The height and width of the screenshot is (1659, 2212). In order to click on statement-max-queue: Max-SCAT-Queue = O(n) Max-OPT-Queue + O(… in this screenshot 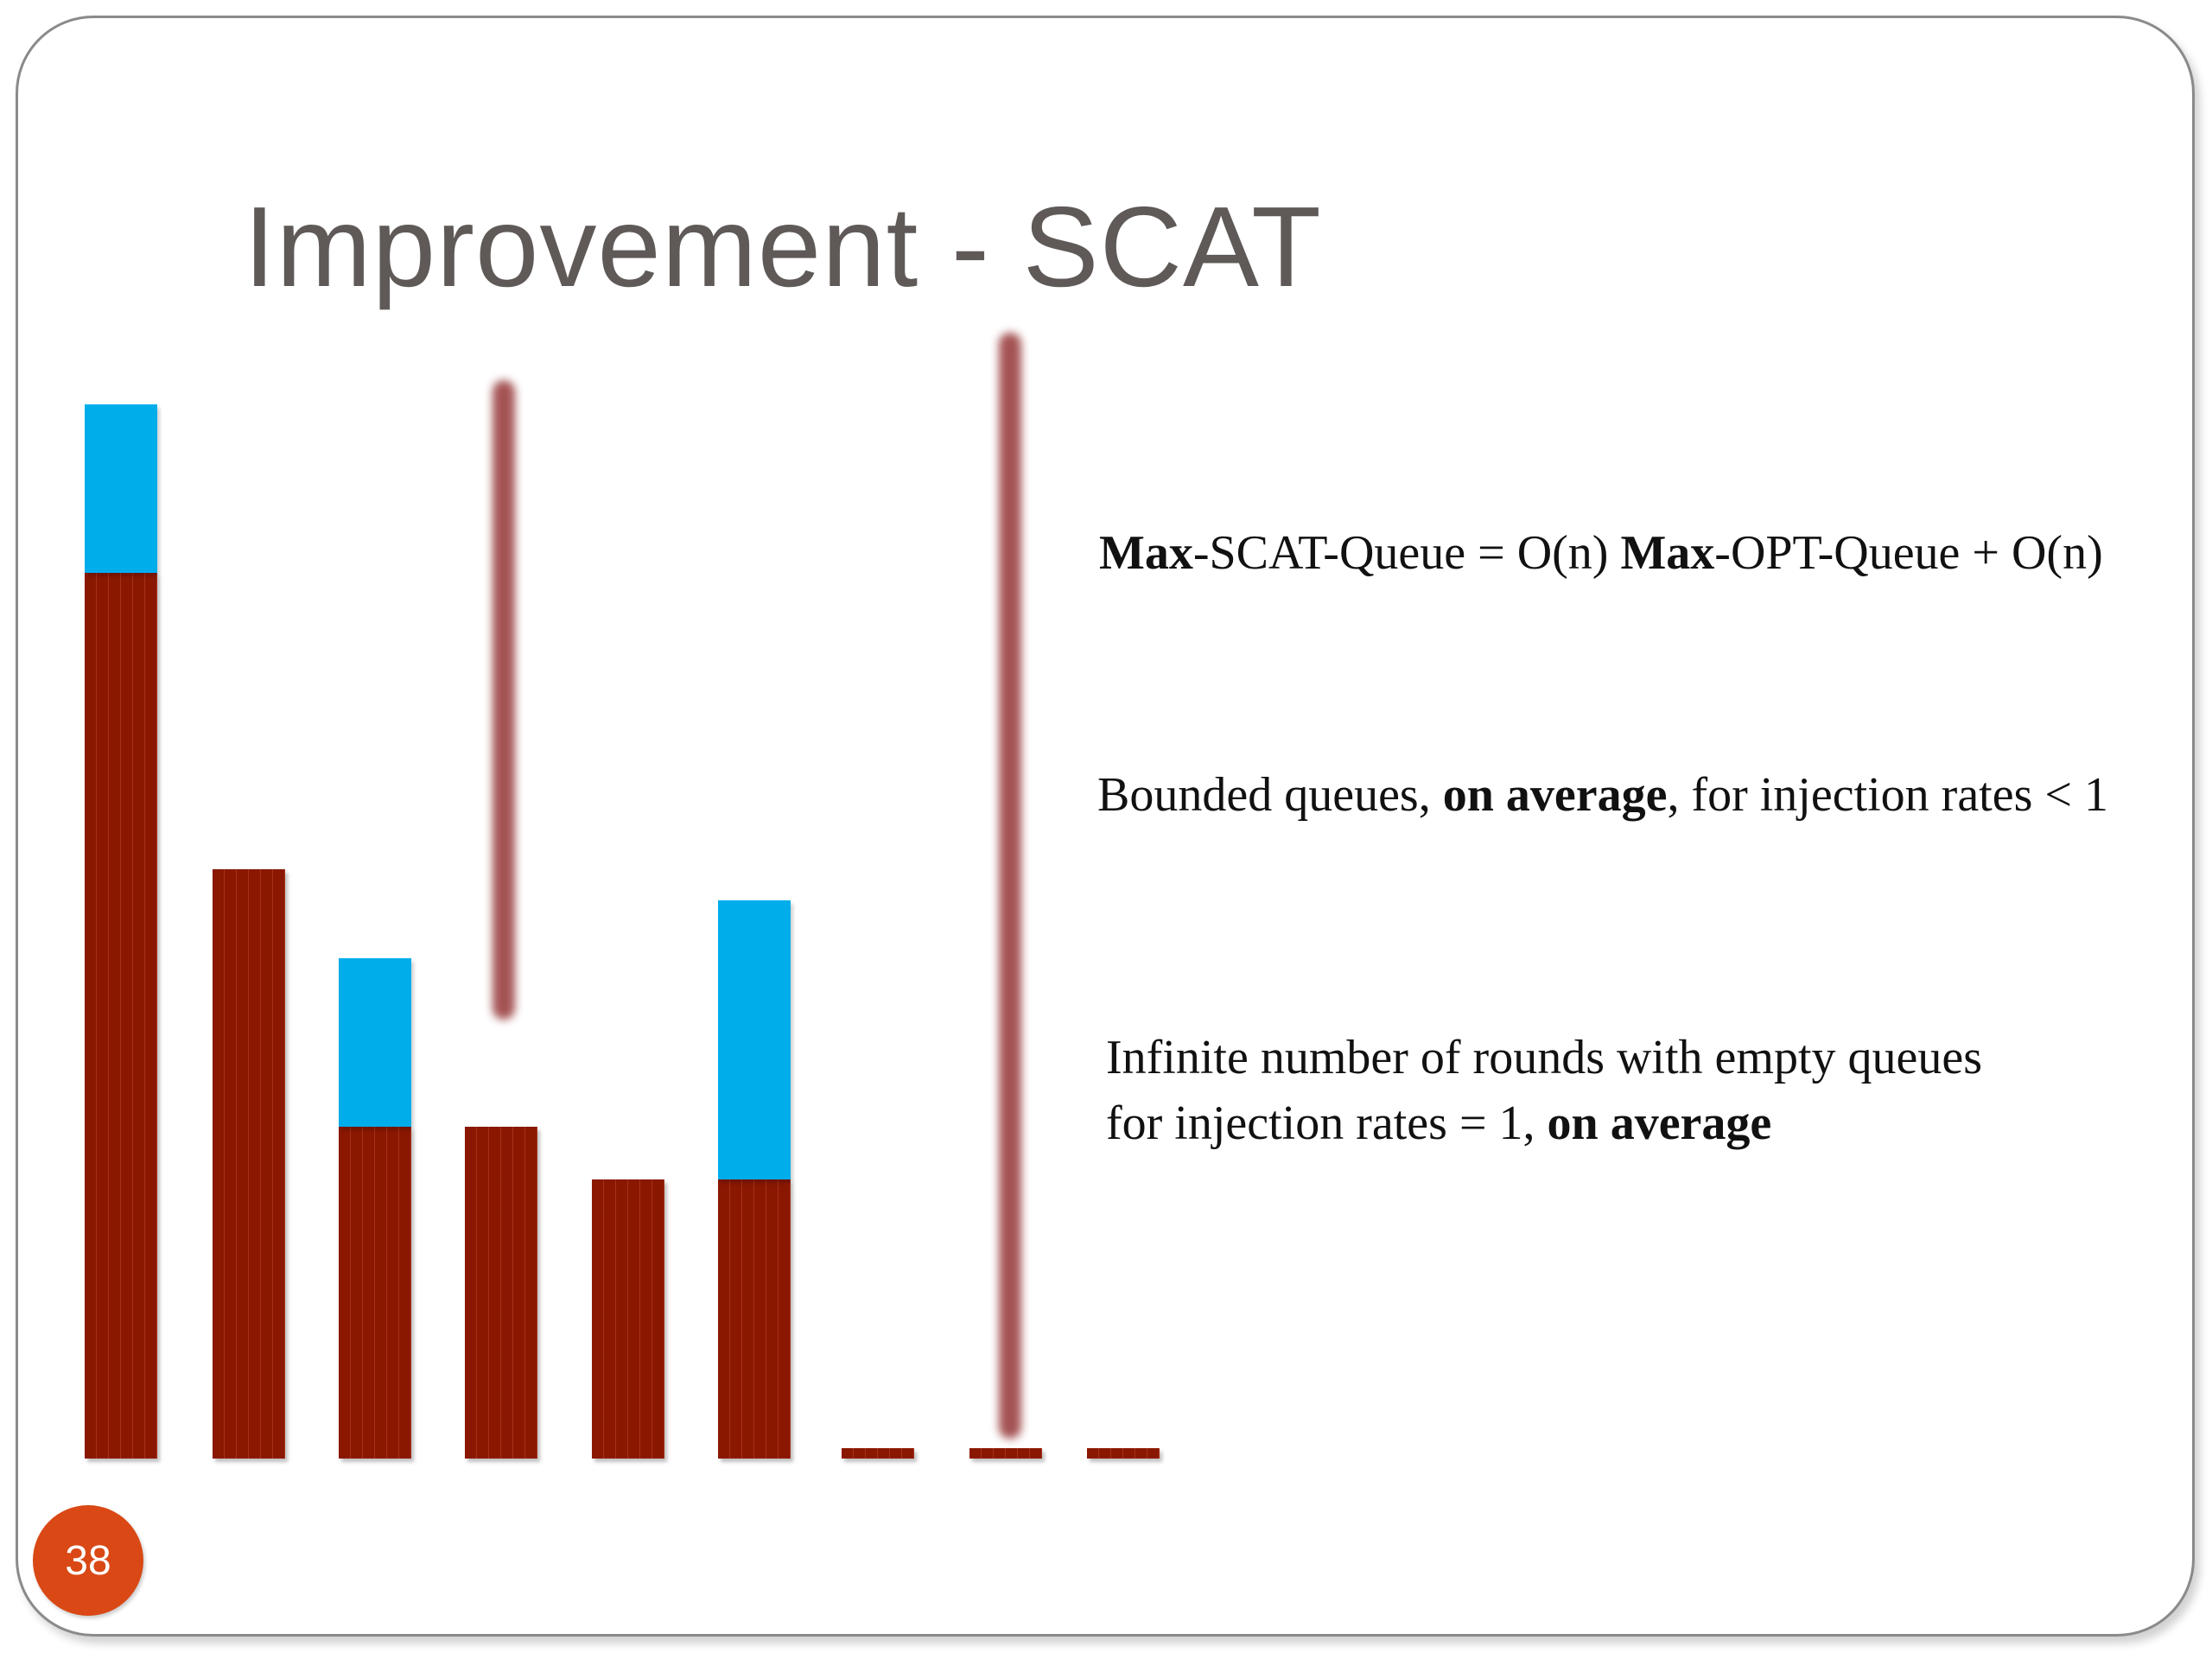, I will do `click(1601, 553)`.